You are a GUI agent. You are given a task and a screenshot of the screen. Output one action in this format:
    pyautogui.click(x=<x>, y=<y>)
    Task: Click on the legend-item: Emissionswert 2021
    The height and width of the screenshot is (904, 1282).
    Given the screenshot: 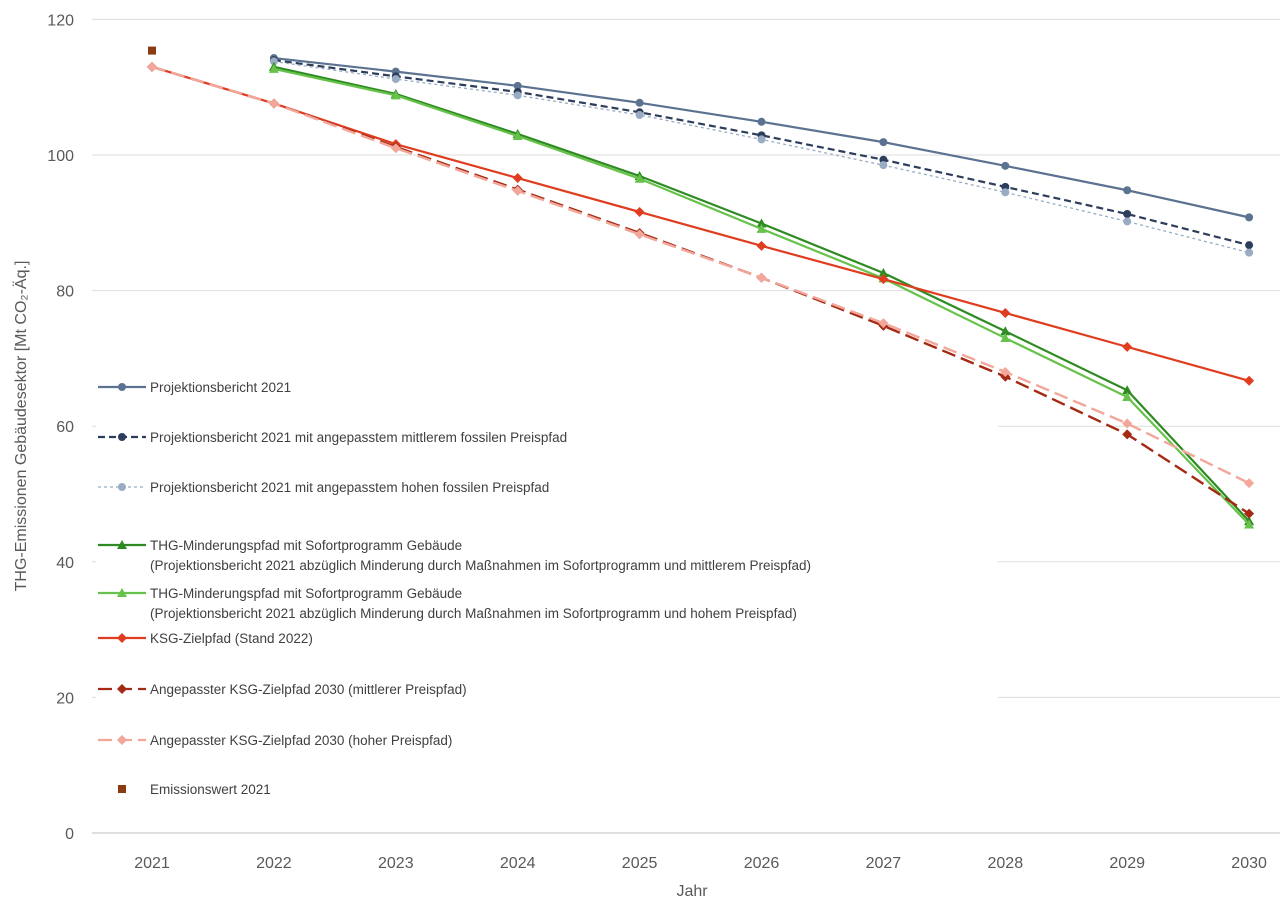 What is the action you would take?
    pyautogui.click(x=194, y=789)
    